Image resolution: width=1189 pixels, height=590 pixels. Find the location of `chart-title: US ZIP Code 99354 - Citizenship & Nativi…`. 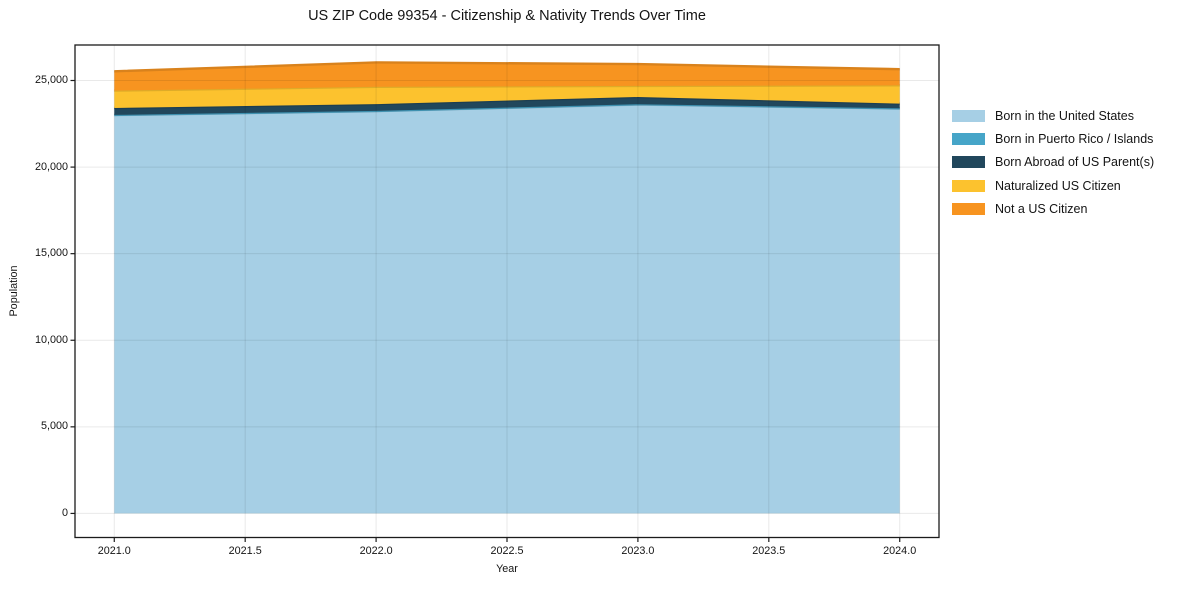

chart-title: US ZIP Code 99354 - Citizenship & Nativi… is located at coordinates (507, 16).